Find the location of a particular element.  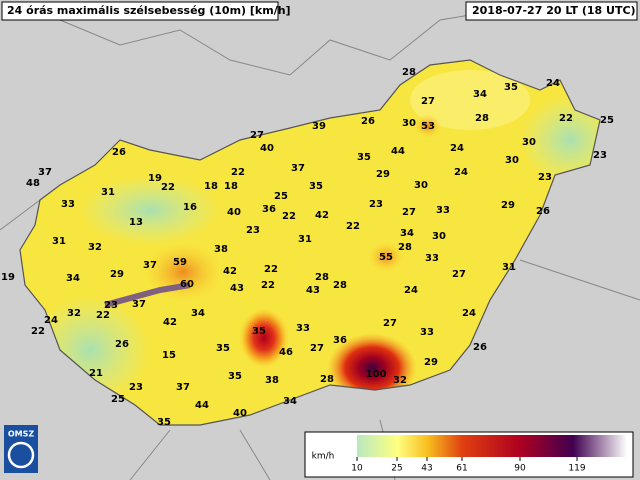

legend-tick-label: 61 is located at coordinates (461, 469).